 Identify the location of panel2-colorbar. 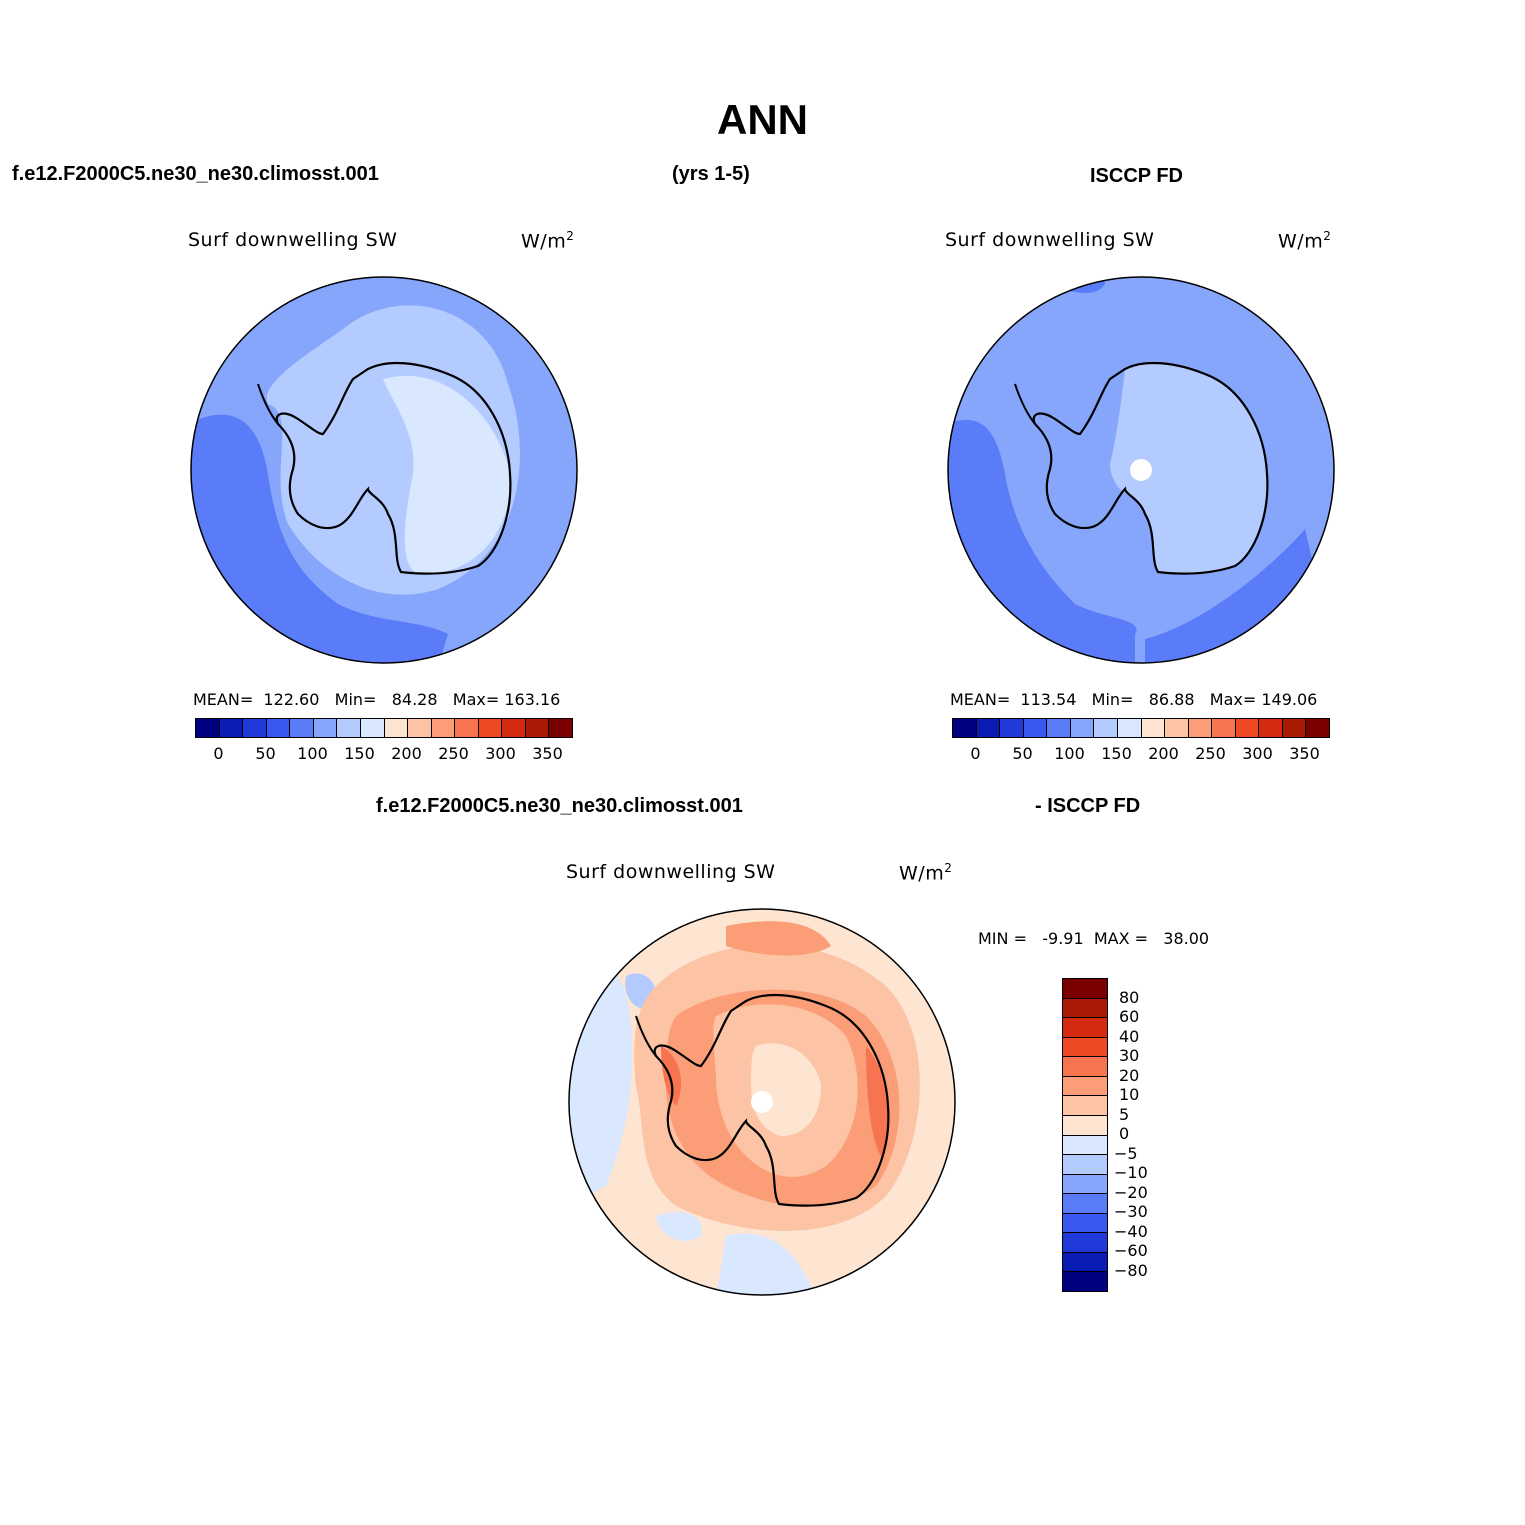
(1141, 728).